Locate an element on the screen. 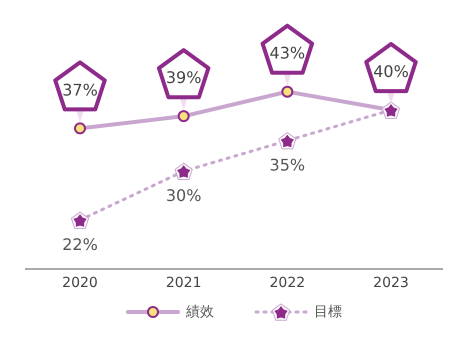  data-label: 39% is located at coordinates (184, 78).